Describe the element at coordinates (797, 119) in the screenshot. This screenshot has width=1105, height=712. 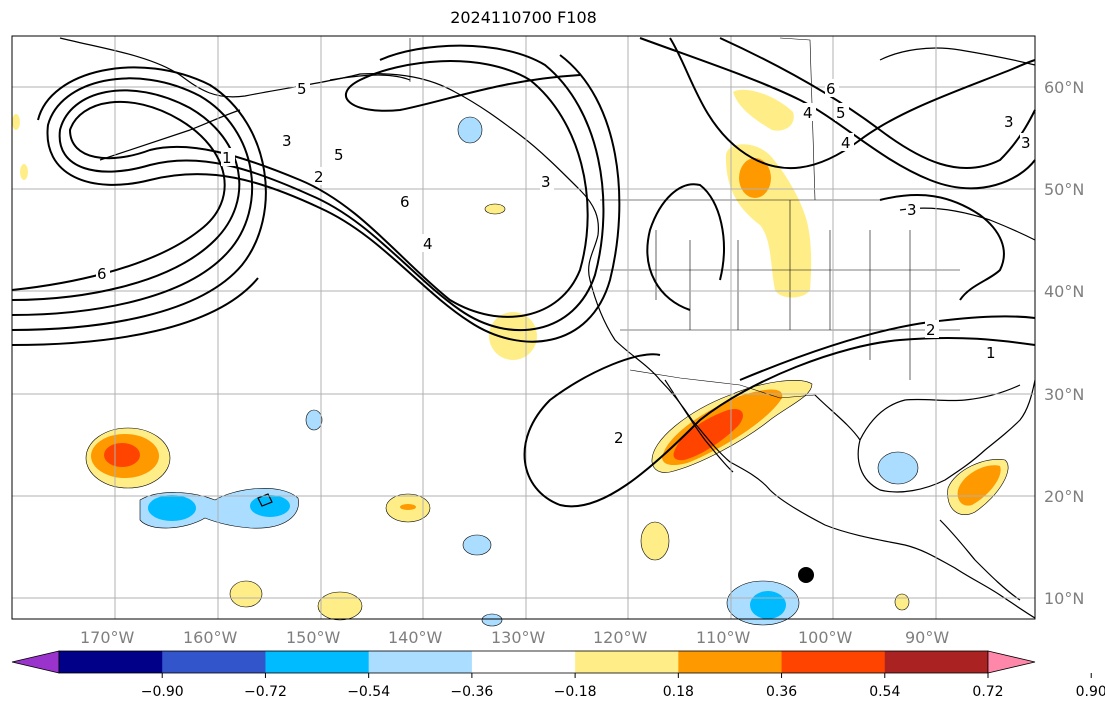
I see `province-line` at that location.